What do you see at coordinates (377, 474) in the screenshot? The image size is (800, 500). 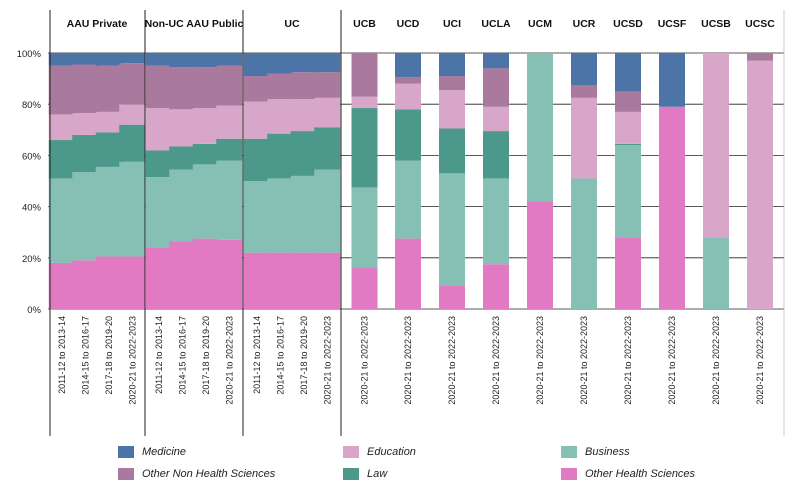 I see `legend-label: Law` at bounding box center [377, 474].